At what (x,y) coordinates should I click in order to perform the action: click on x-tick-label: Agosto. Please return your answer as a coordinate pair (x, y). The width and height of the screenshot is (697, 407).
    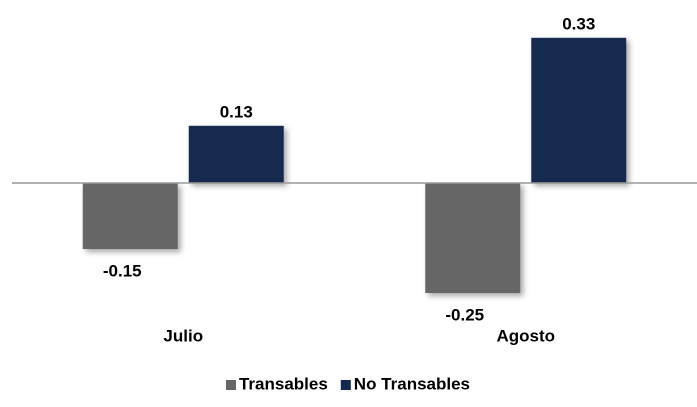
    Looking at the image, I should click on (525, 335).